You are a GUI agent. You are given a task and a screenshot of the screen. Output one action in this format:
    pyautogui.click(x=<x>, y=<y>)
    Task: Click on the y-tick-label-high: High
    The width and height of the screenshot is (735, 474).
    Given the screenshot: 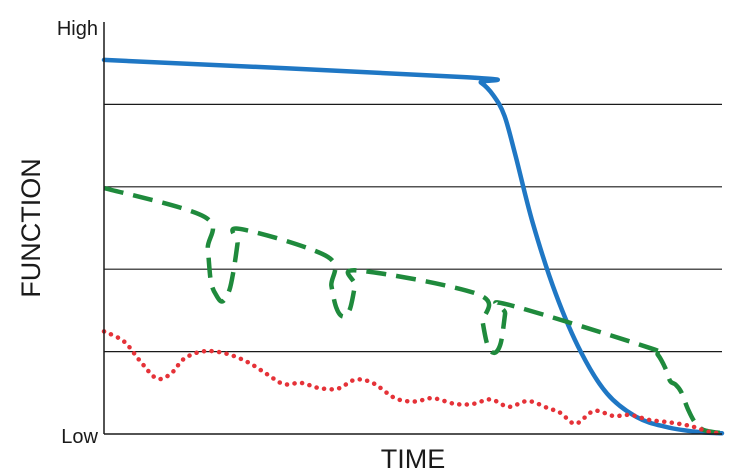 What is the action you would take?
    pyautogui.click(x=77, y=29)
    